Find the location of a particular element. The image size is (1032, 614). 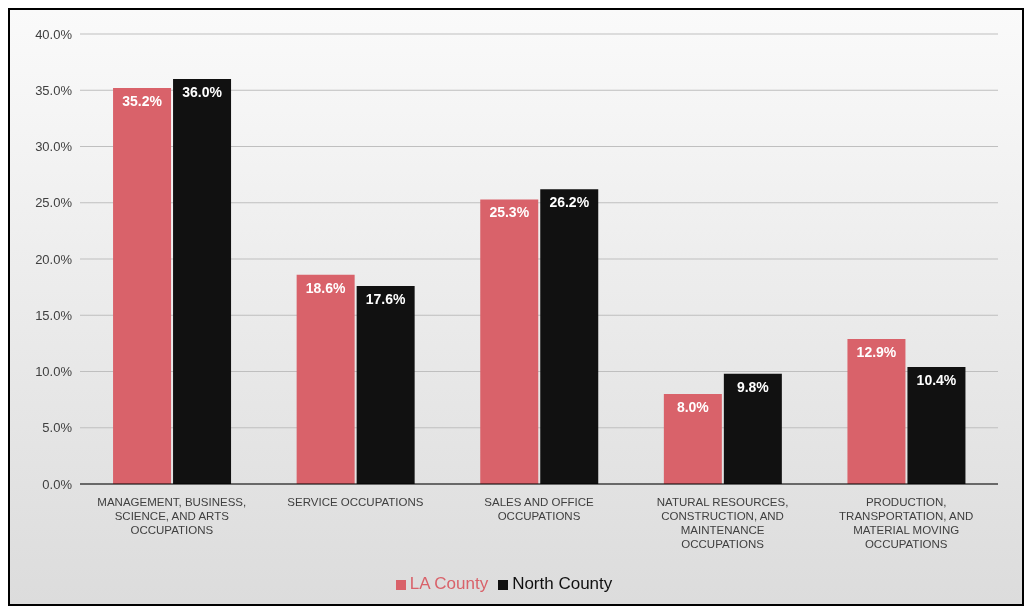

y-tick-label: 35.0% is located at coordinates (54, 90).